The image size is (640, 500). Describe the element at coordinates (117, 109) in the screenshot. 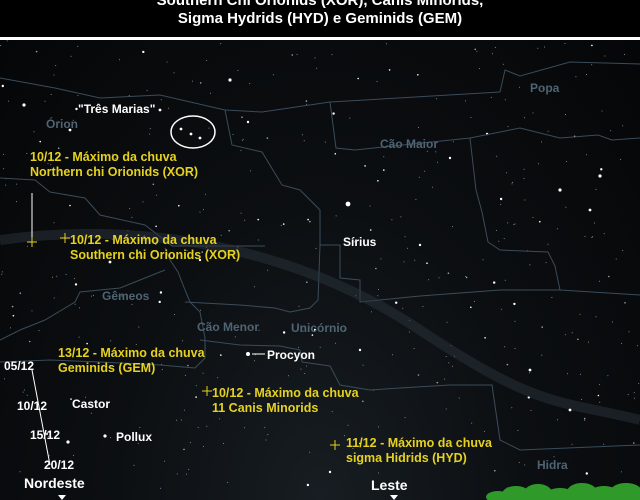

I see `label-tres-marias: "Três Marias"` at that location.